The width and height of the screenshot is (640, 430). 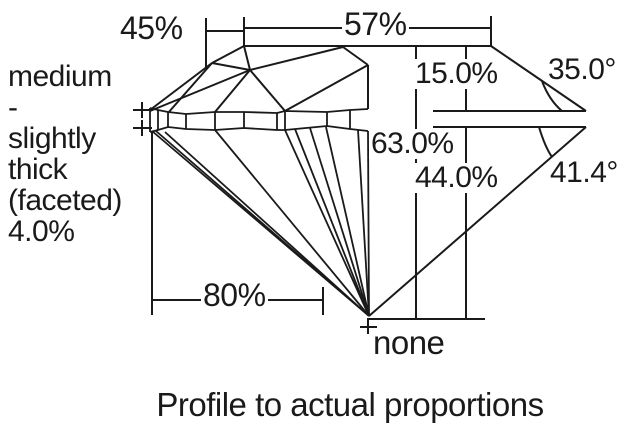 What do you see at coordinates (552, 96) in the screenshot?
I see `crown-angle-arc` at bounding box center [552, 96].